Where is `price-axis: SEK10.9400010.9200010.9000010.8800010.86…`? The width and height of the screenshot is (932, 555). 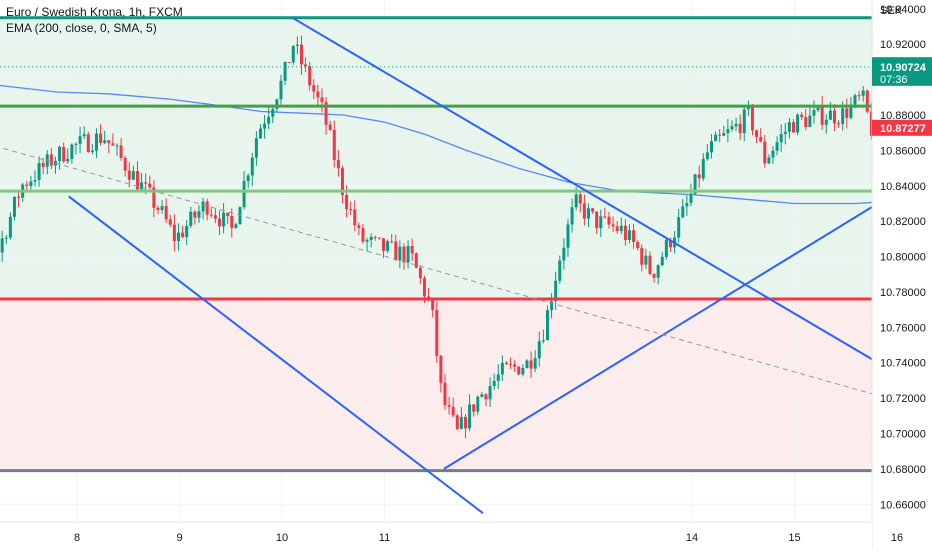 price-axis: SEK10.9400010.9200010.9000010.8800010.86… is located at coordinates (901, 275).